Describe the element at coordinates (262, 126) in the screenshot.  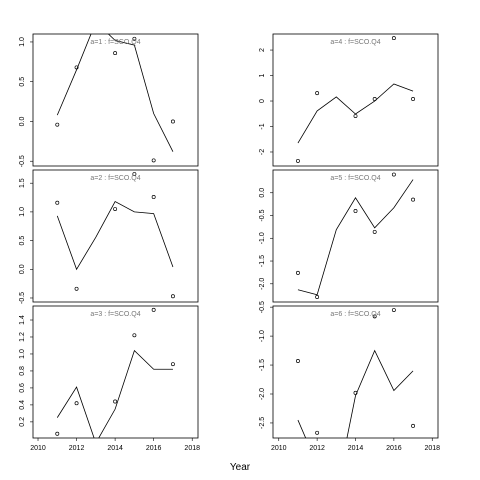
I see `y-tick-label: -1` at that location.